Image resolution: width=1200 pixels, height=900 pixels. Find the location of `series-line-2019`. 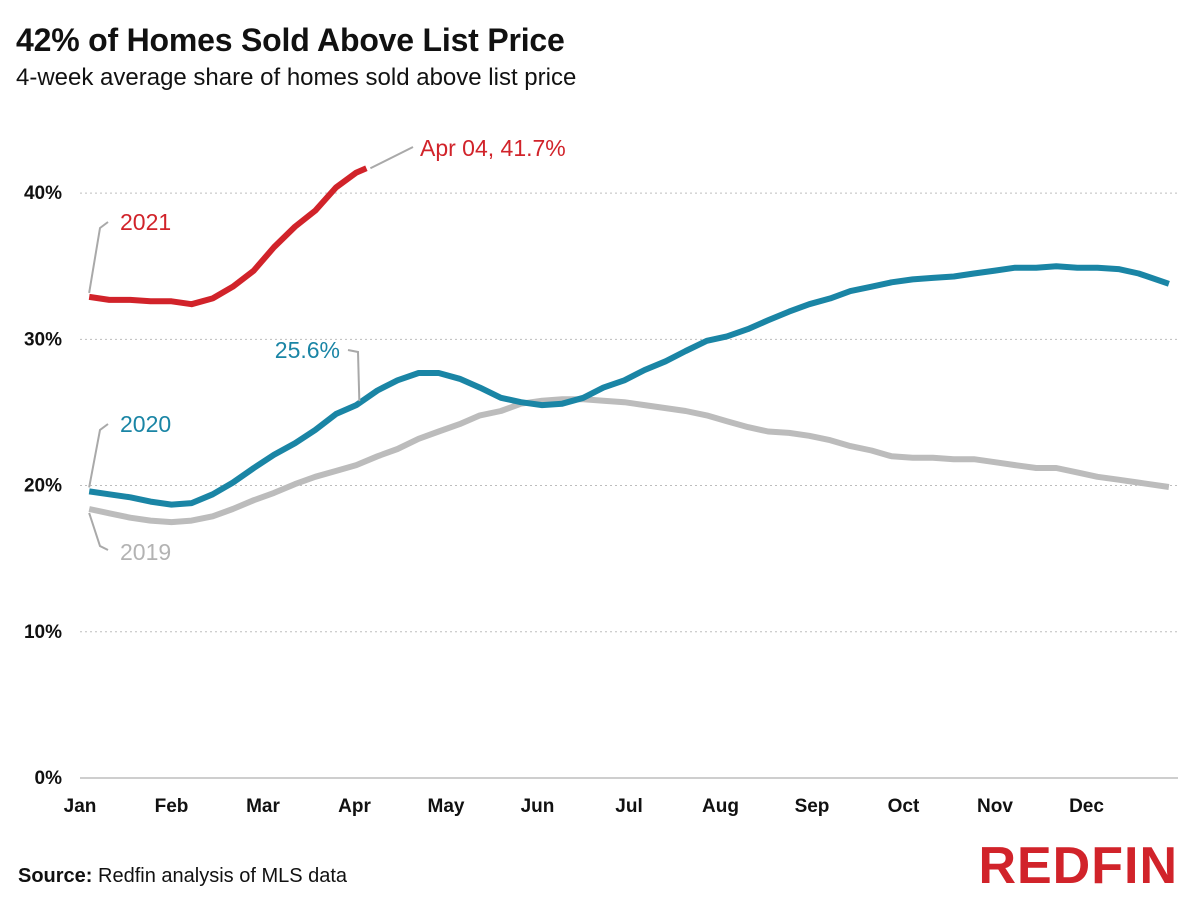

series-line-2019 is located at coordinates (629, 461).